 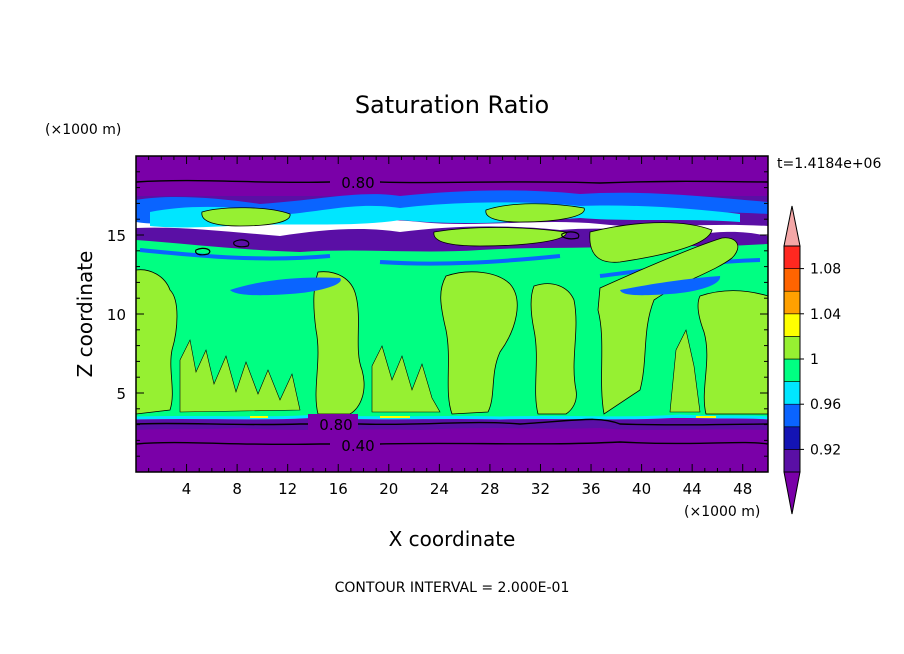 What do you see at coordinates (116, 236) in the screenshot?
I see `y-tick-label: 15` at bounding box center [116, 236].